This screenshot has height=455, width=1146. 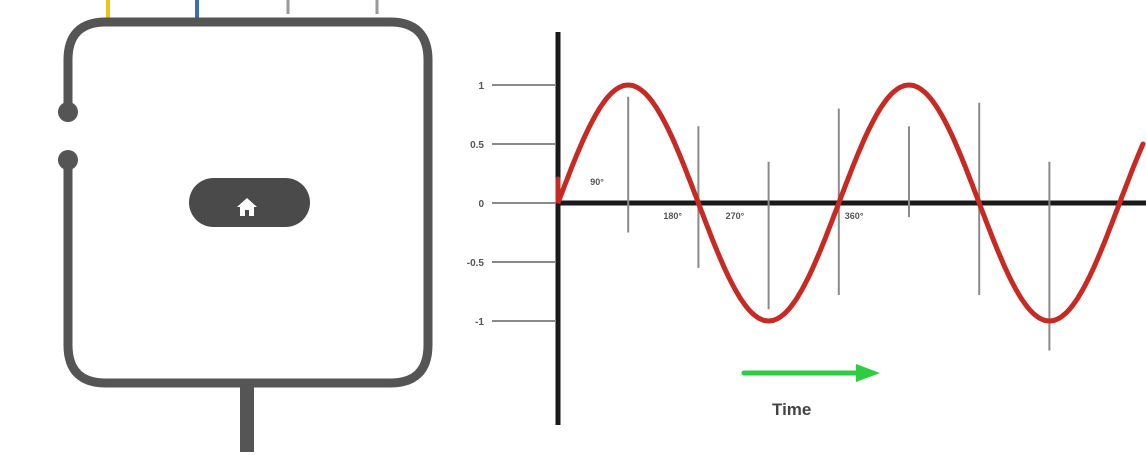 I want to click on angle-label: 270°, so click(x=735, y=216).